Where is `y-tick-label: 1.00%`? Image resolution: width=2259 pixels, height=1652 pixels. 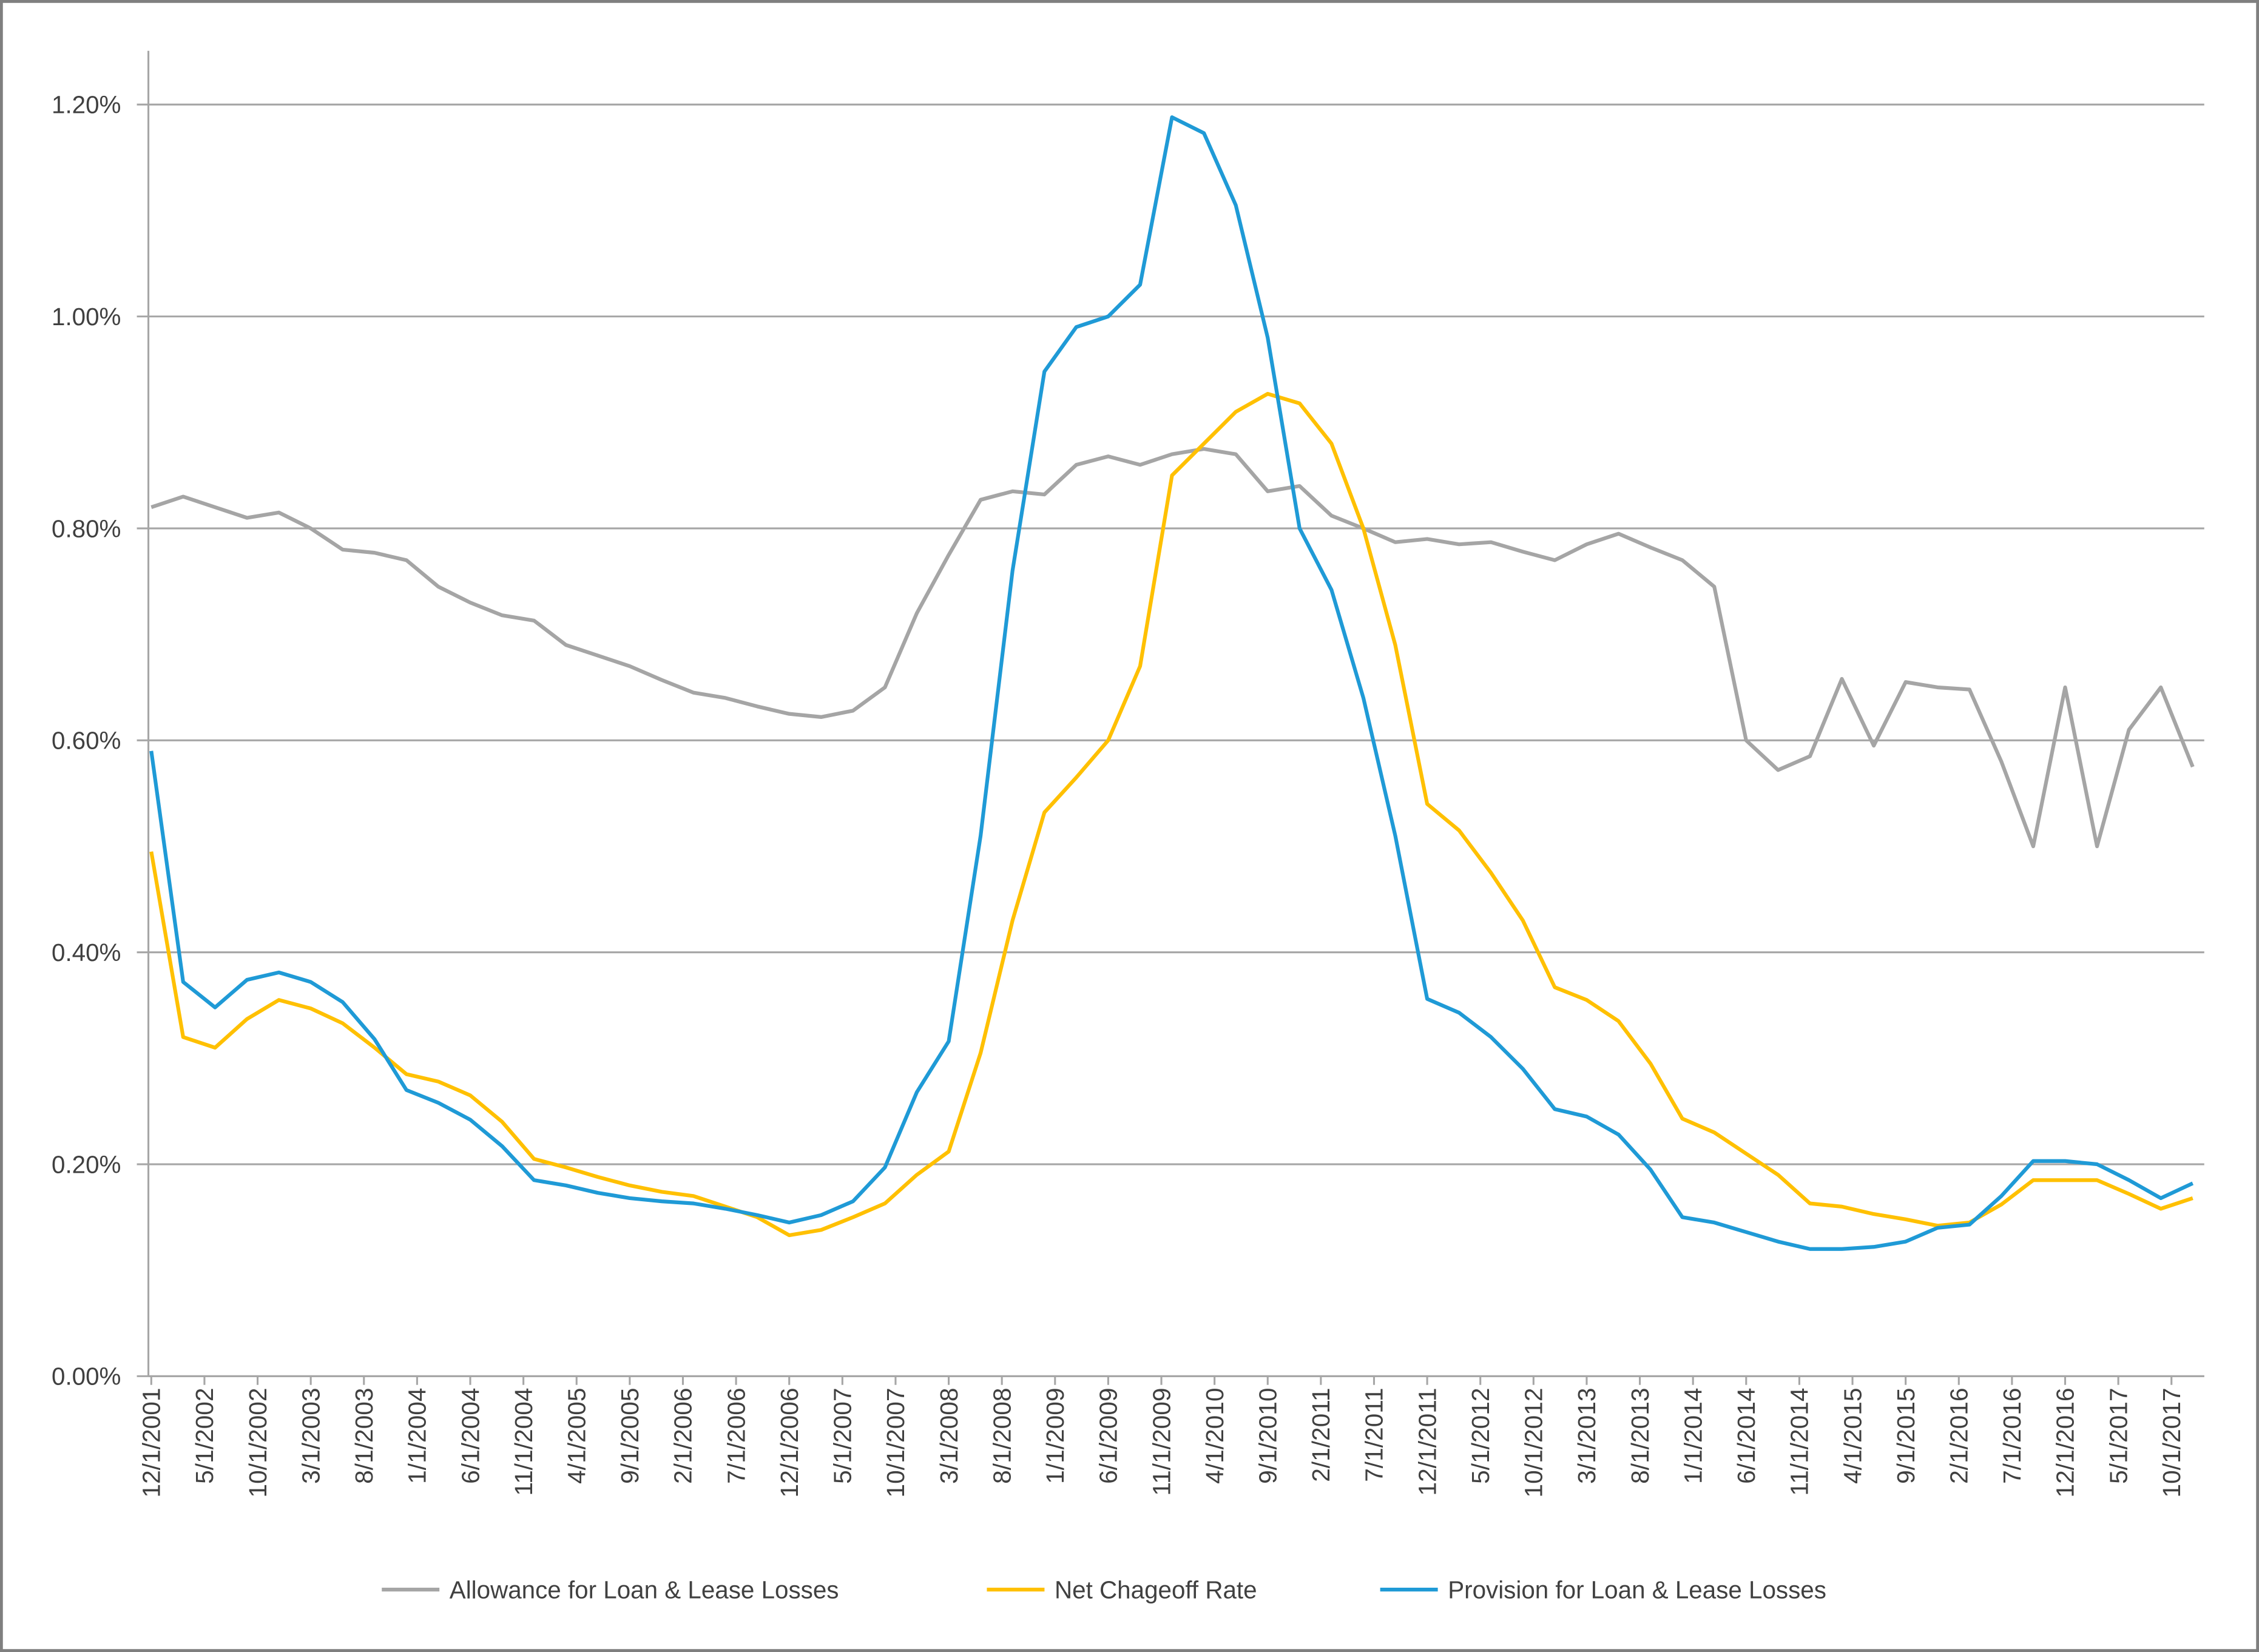
y-tick-label: 1.00% is located at coordinates (86, 317).